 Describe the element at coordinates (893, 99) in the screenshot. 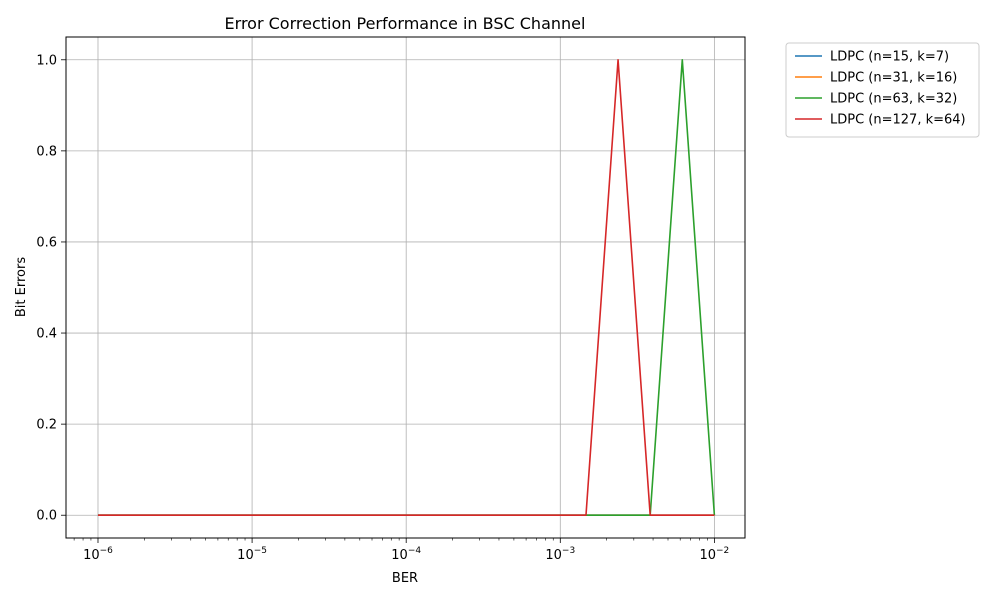

I see `legend-label-2: LDPC (n=63, k=32)` at that location.